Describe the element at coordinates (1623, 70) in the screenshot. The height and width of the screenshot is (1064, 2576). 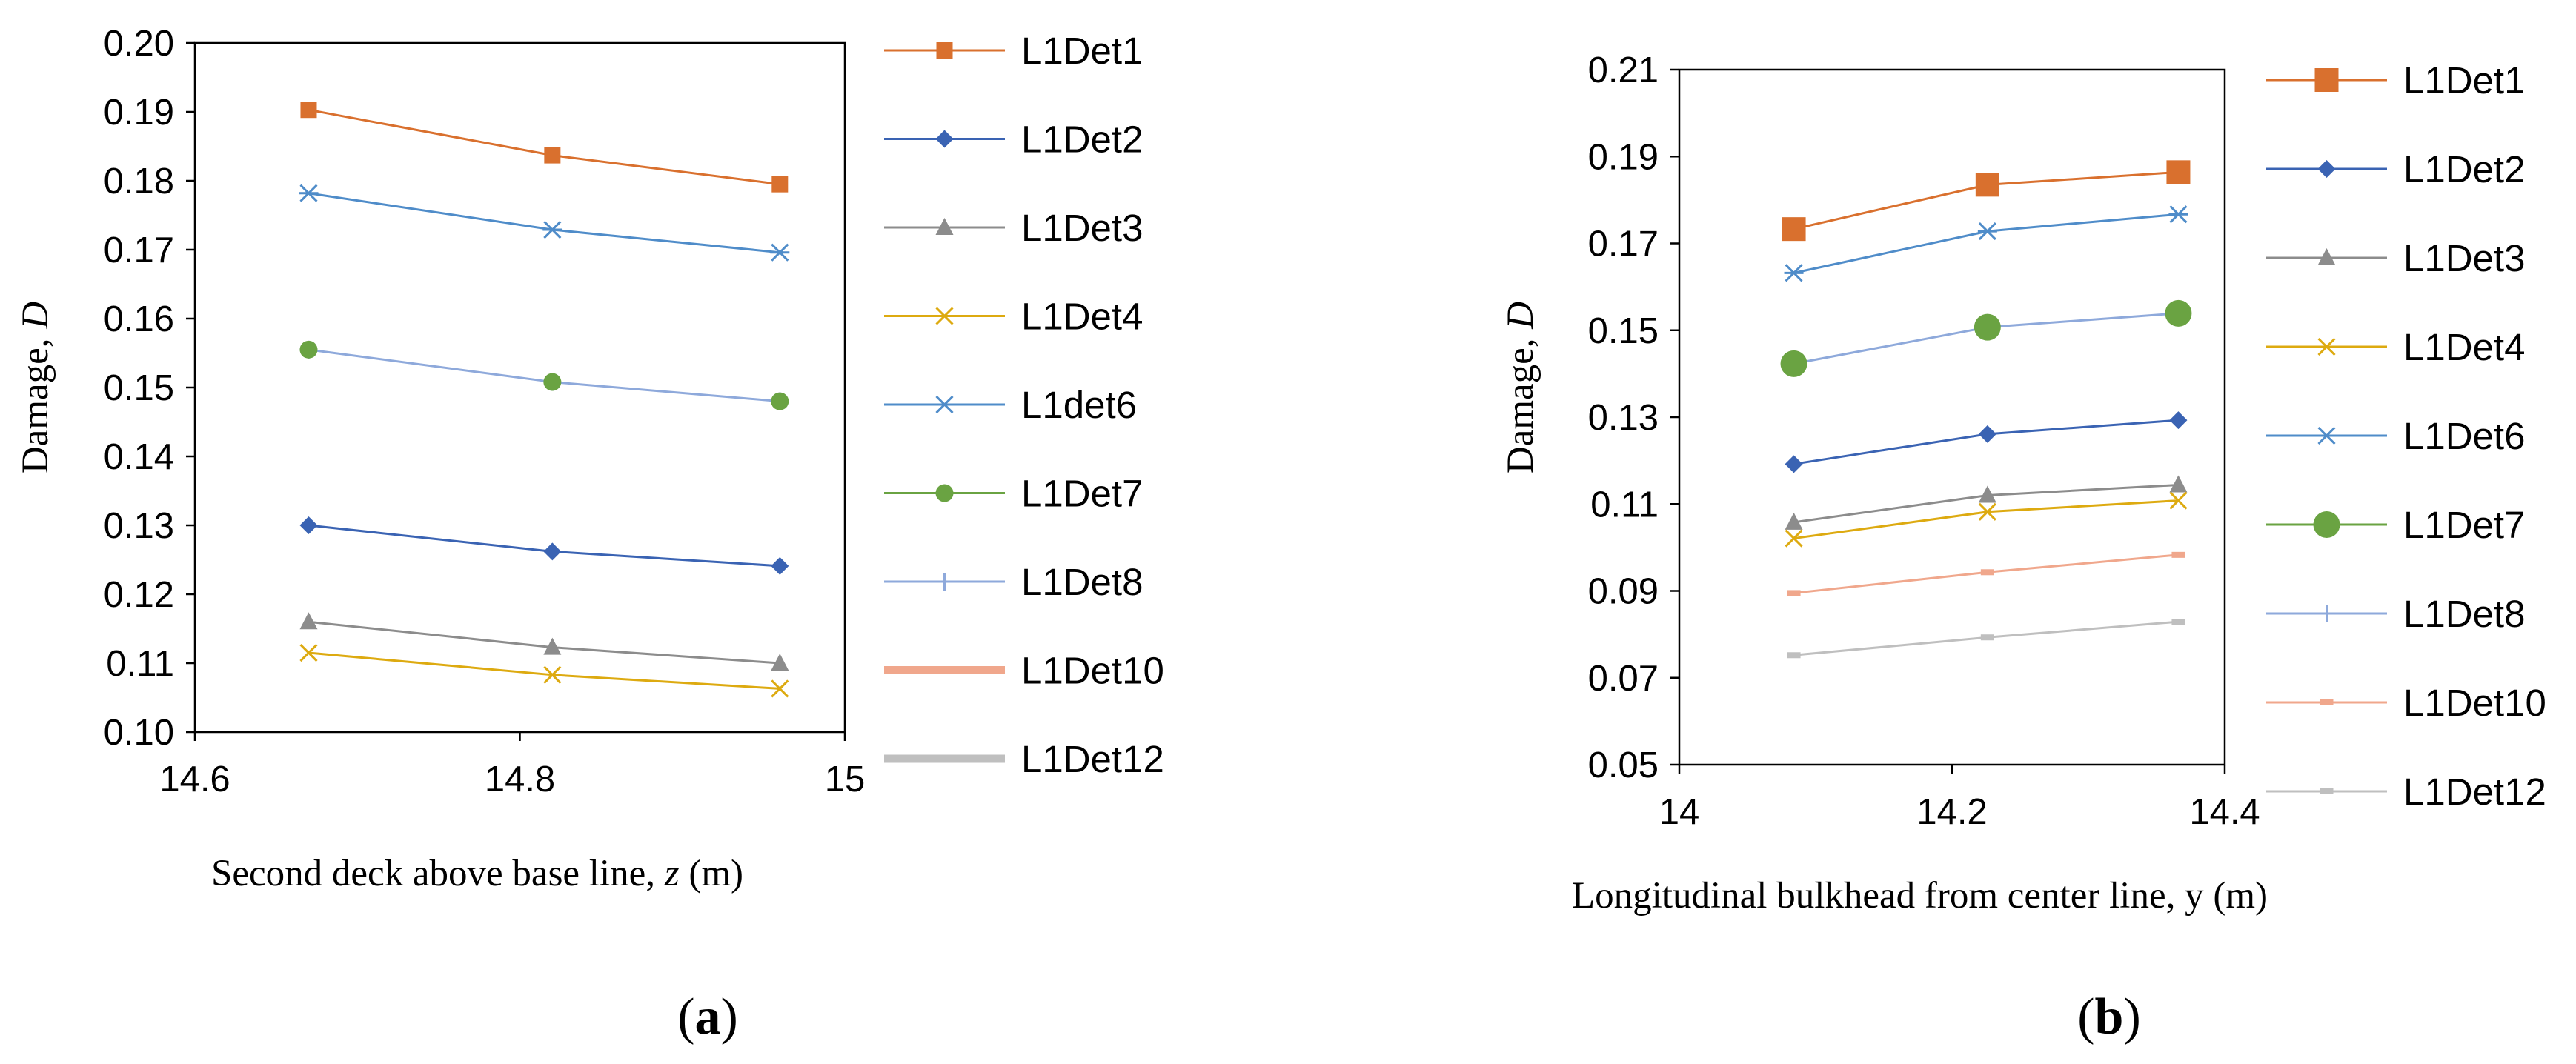
I see `y-tick-label: 0.21` at that location.